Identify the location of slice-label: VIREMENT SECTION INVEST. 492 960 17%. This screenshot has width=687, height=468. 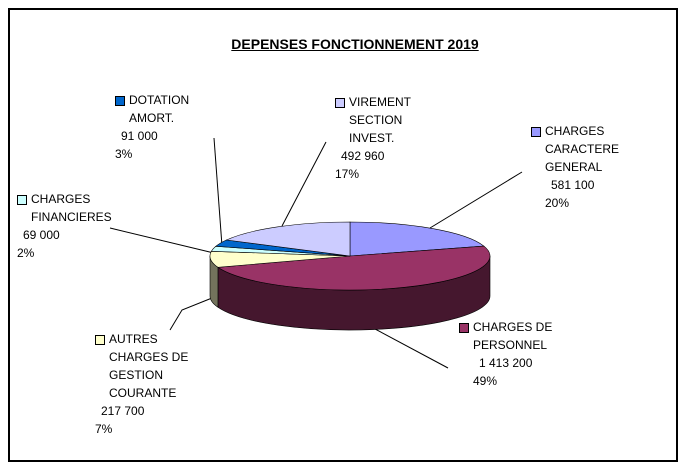
(373, 138).